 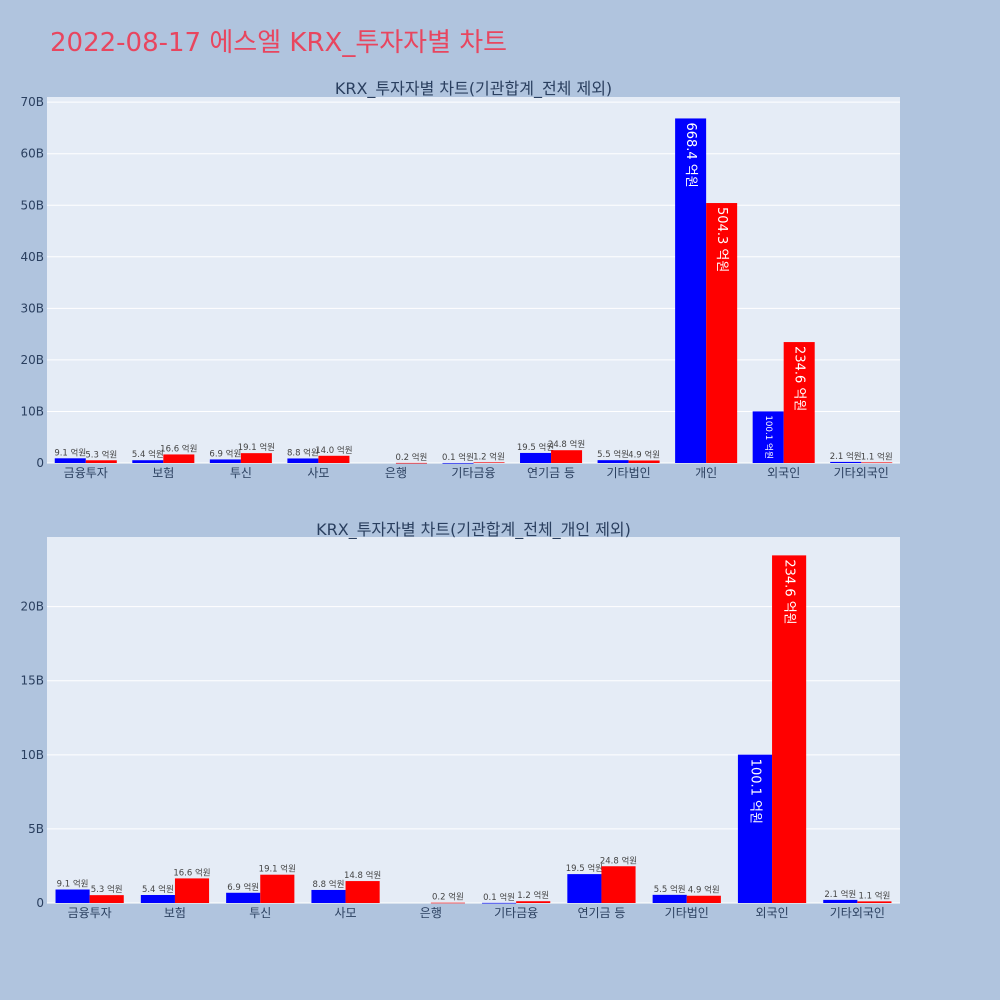 What do you see at coordinates (32, 205) in the screenshot?
I see `y-tick-label: 50B` at bounding box center [32, 205].